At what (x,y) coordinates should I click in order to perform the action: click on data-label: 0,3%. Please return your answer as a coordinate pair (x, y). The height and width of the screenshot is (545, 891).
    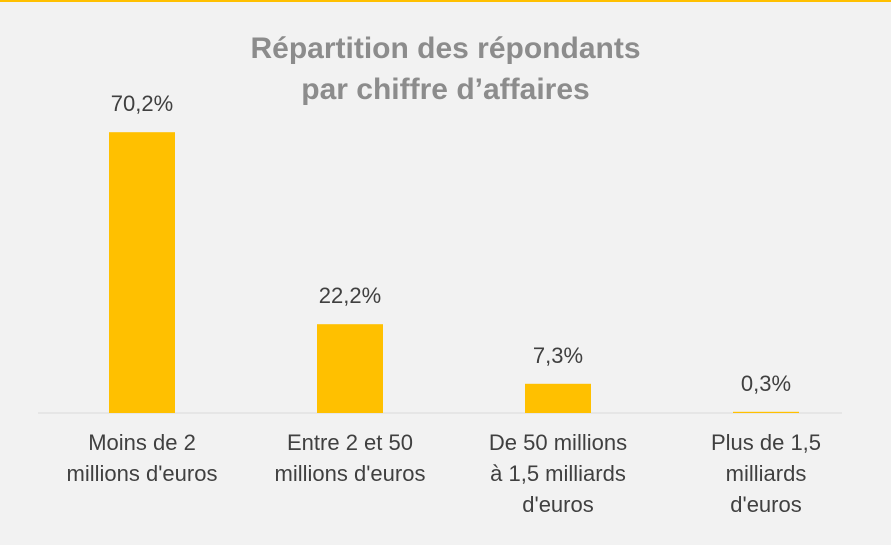
    Looking at the image, I should click on (766, 383).